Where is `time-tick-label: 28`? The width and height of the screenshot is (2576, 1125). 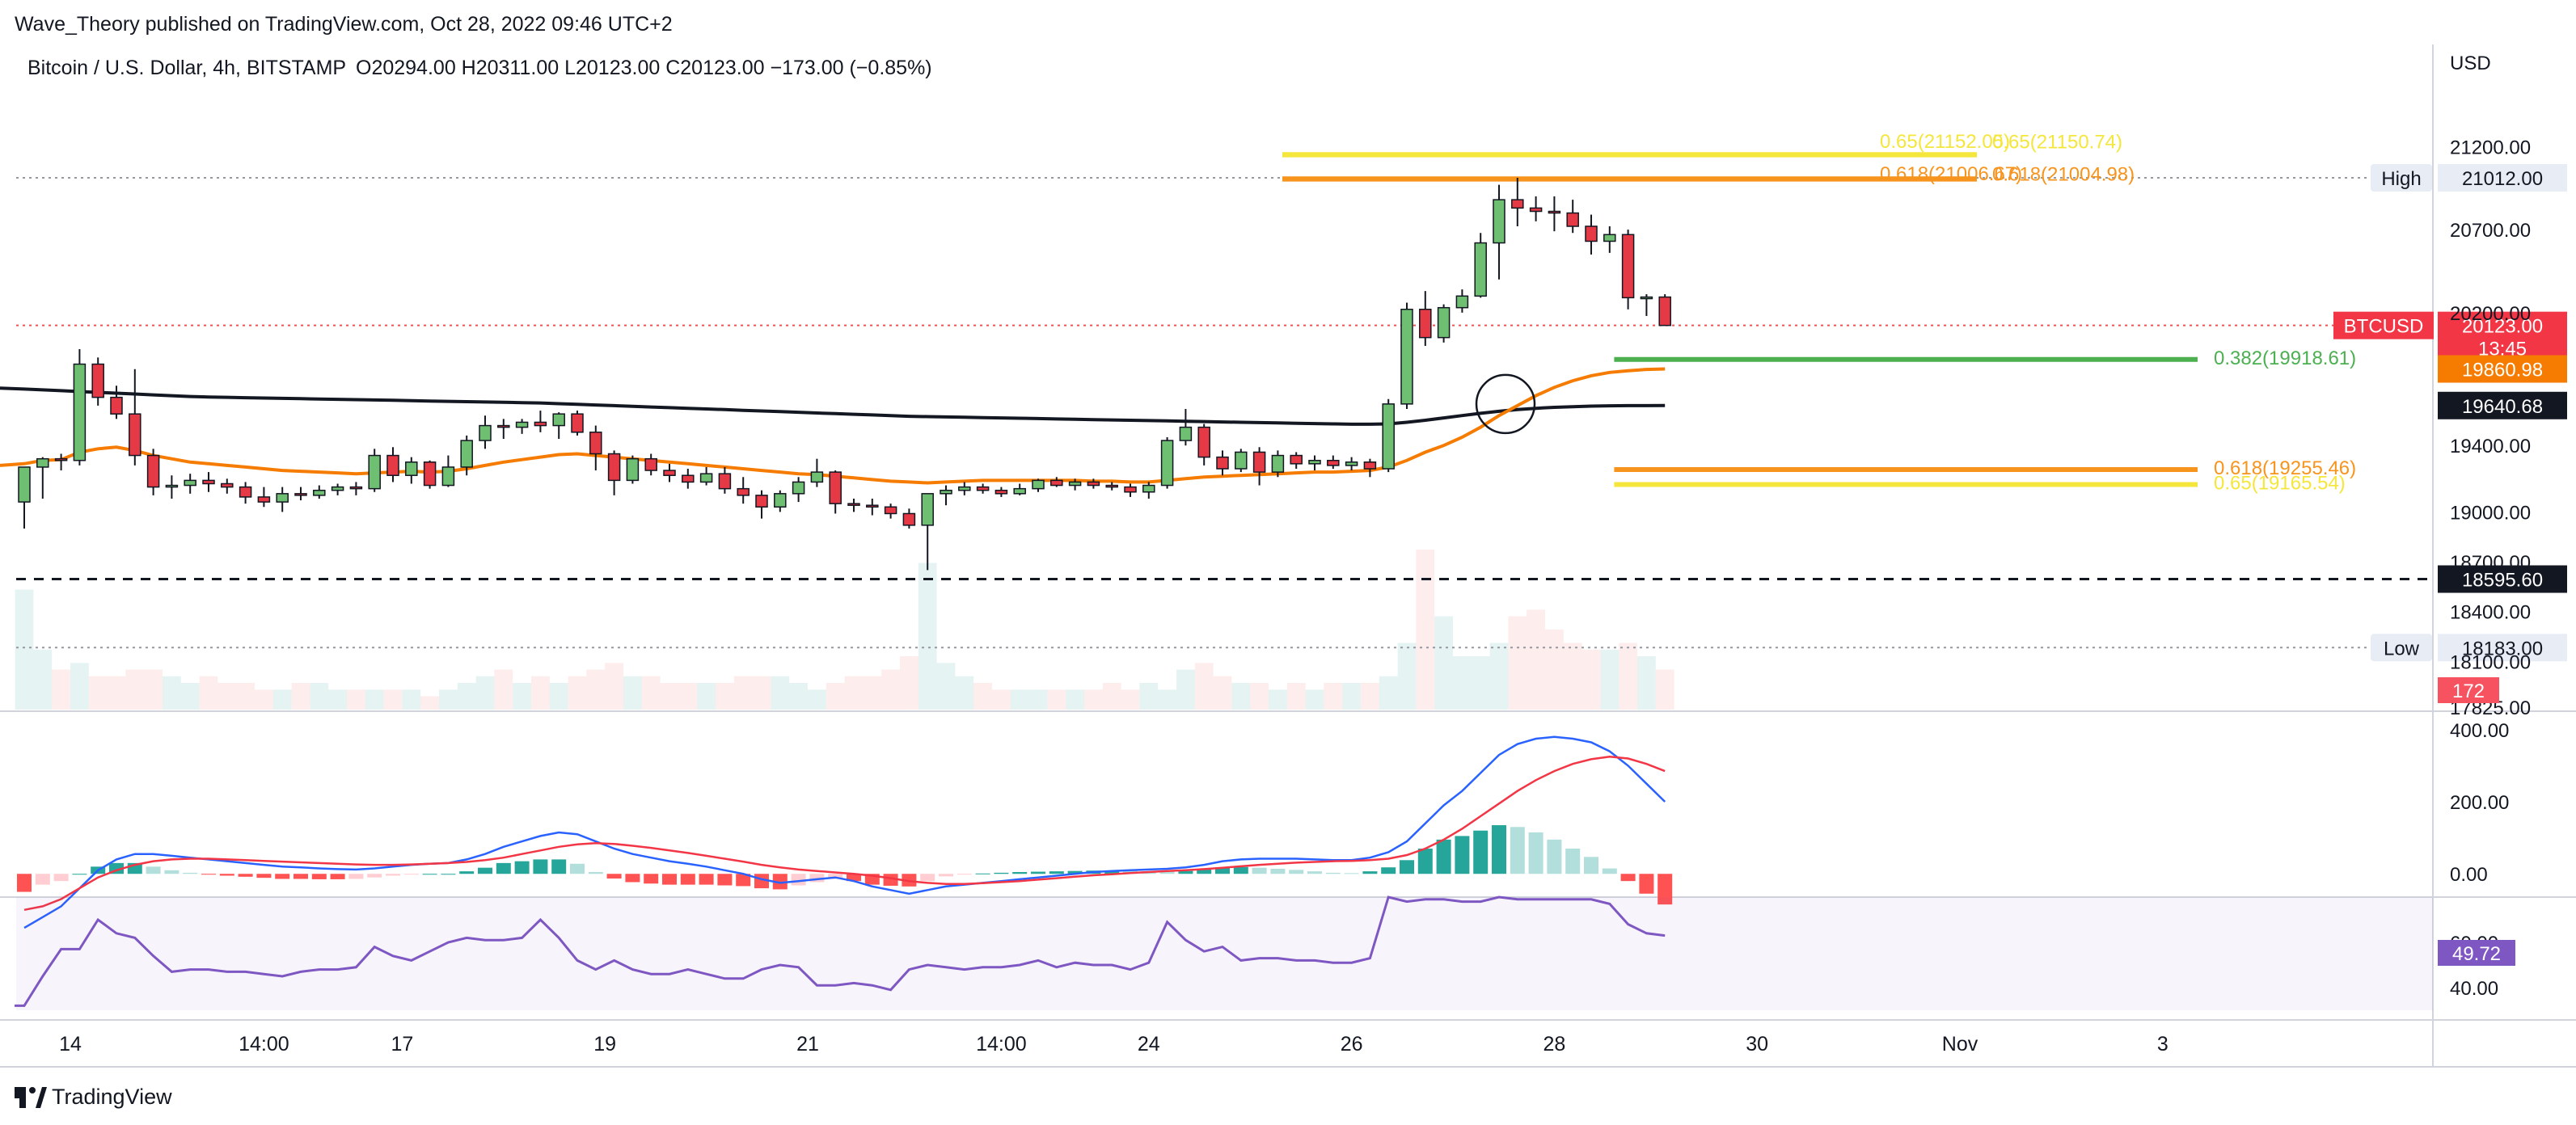
time-tick-label: 28 is located at coordinates (1554, 1044).